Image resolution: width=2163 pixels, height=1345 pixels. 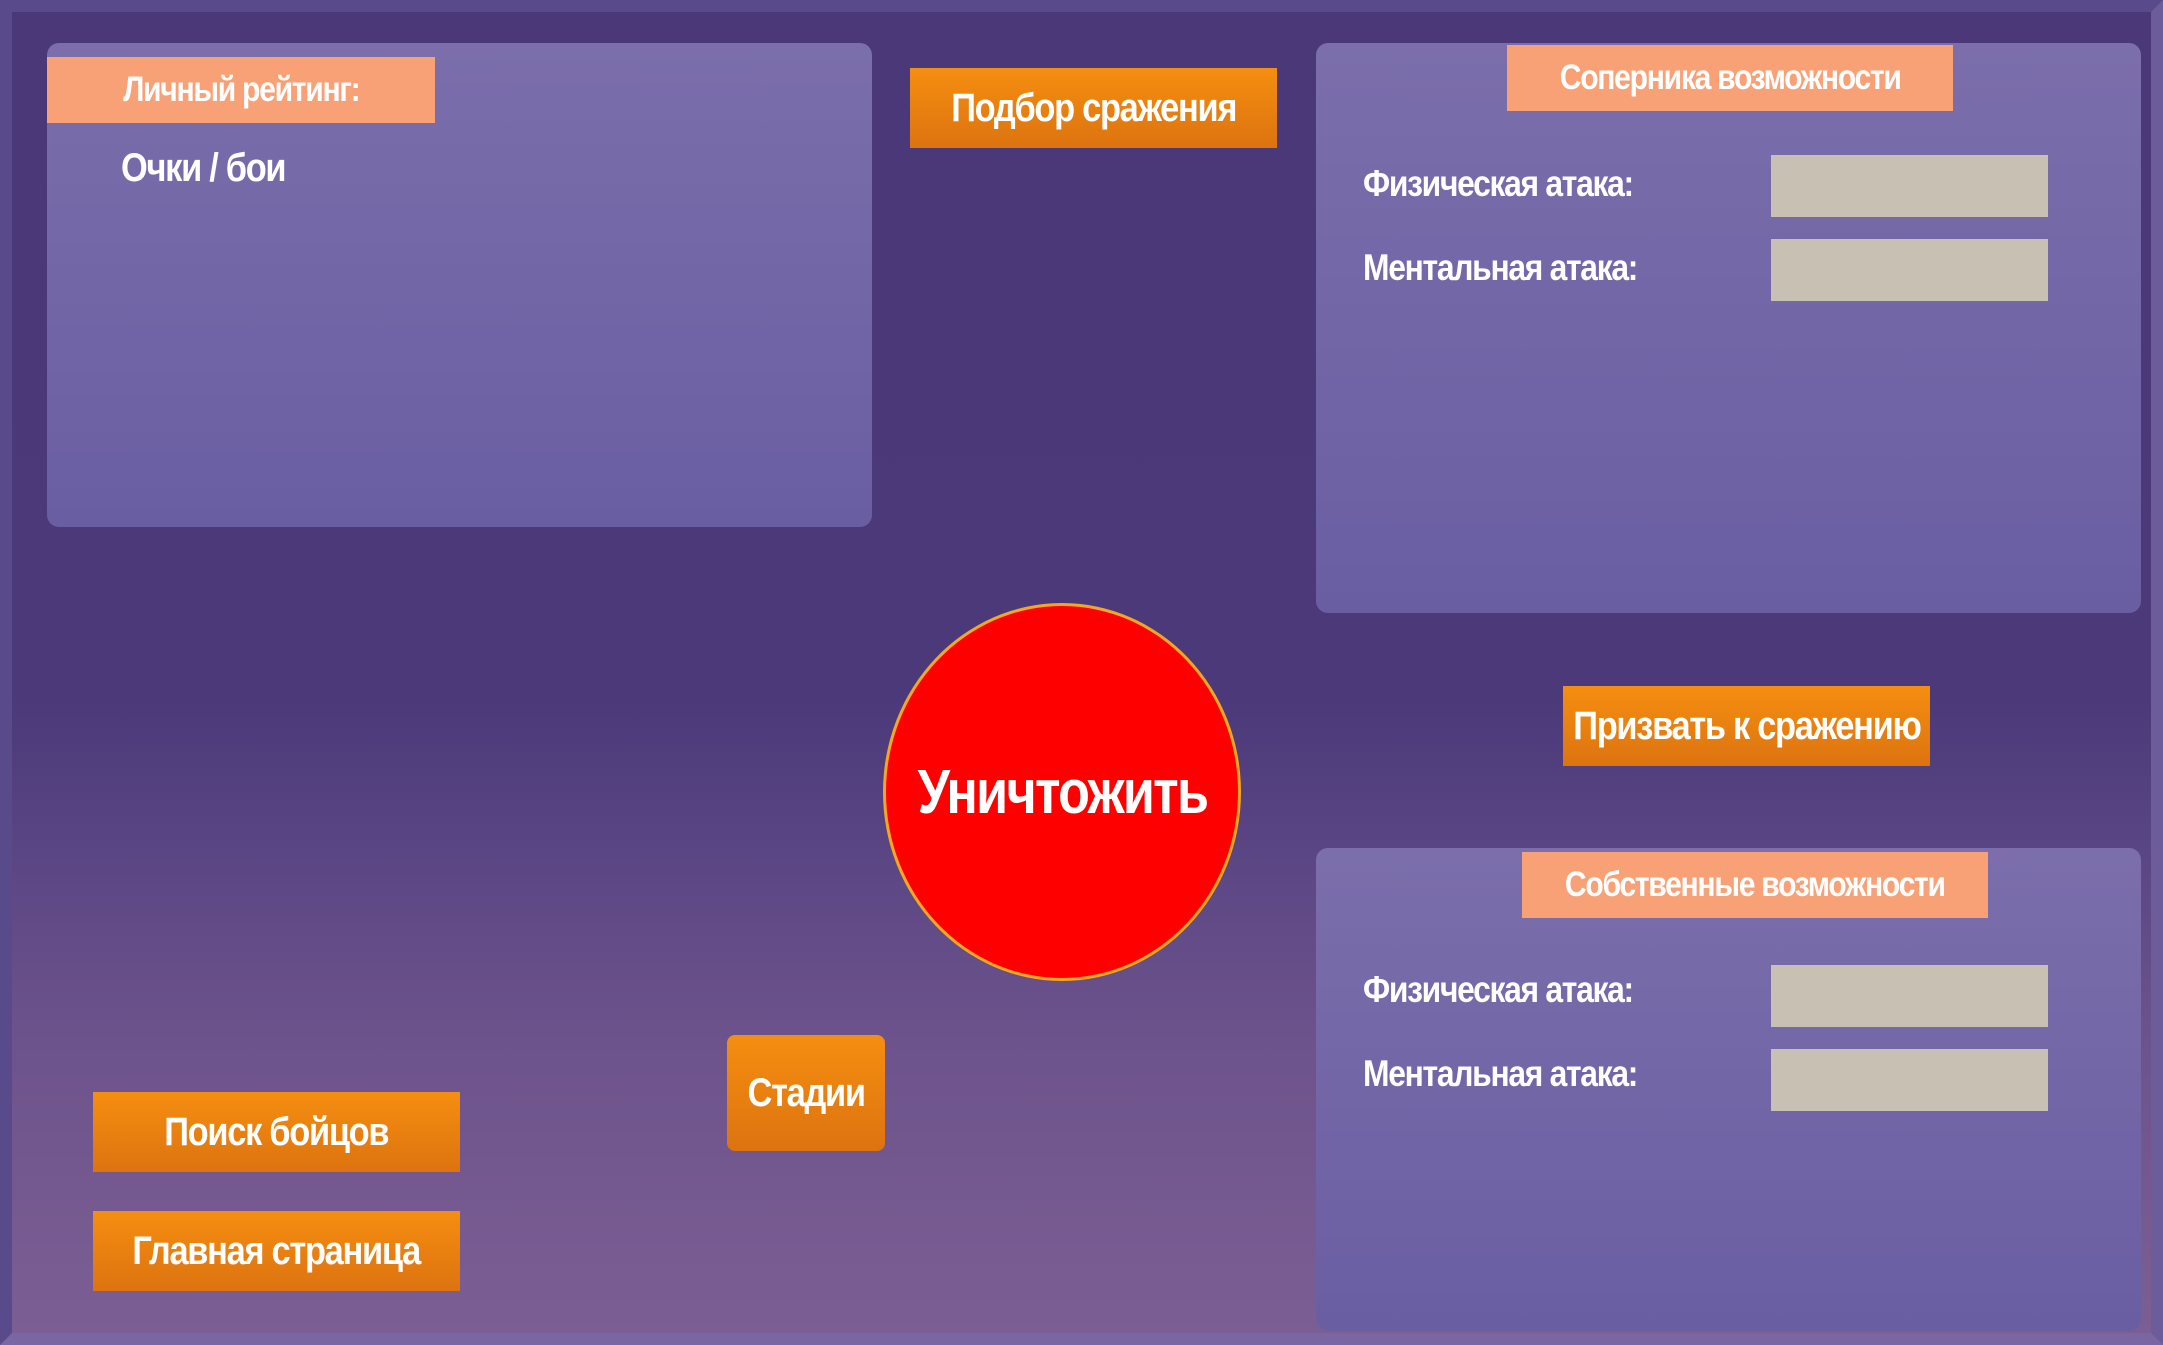 I want to click on personal-rating-title: Личный рейтинг:, so click(x=241, y=90).